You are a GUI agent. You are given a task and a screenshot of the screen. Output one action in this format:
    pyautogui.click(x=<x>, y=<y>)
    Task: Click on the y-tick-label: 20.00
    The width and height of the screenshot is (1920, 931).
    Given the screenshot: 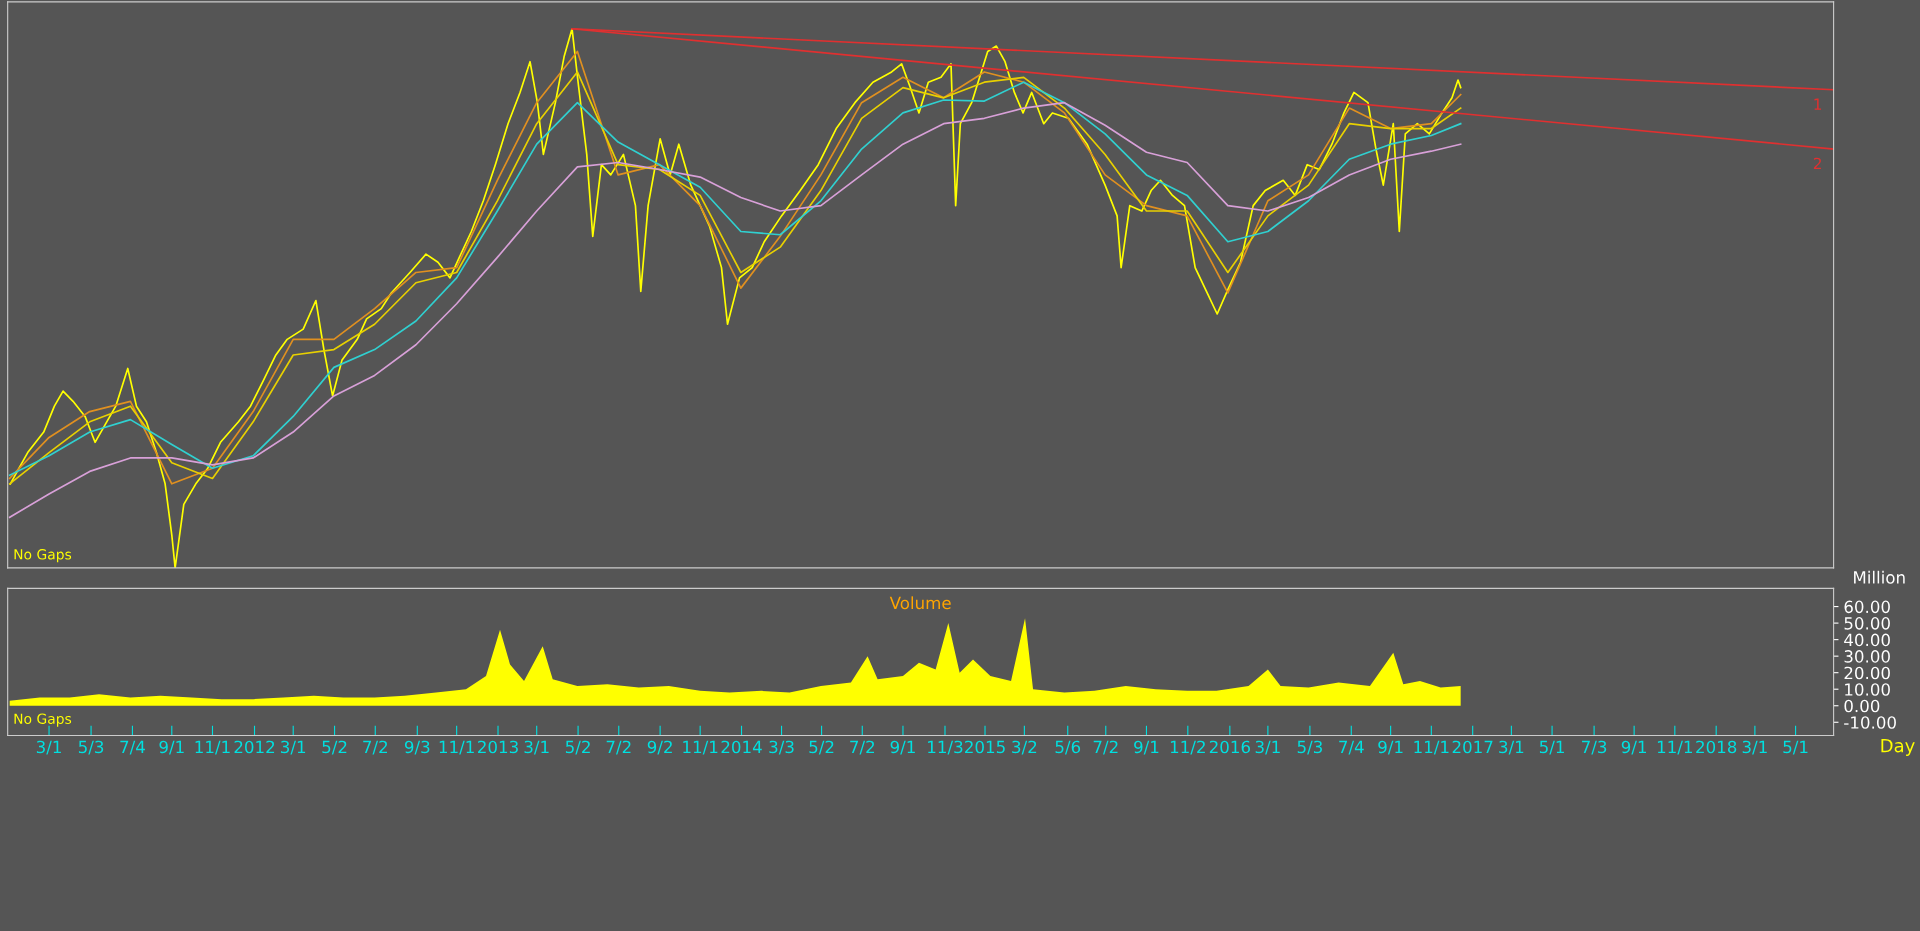 What is the action you would take?
    pyautogui.click(x=1867, y=673)
    